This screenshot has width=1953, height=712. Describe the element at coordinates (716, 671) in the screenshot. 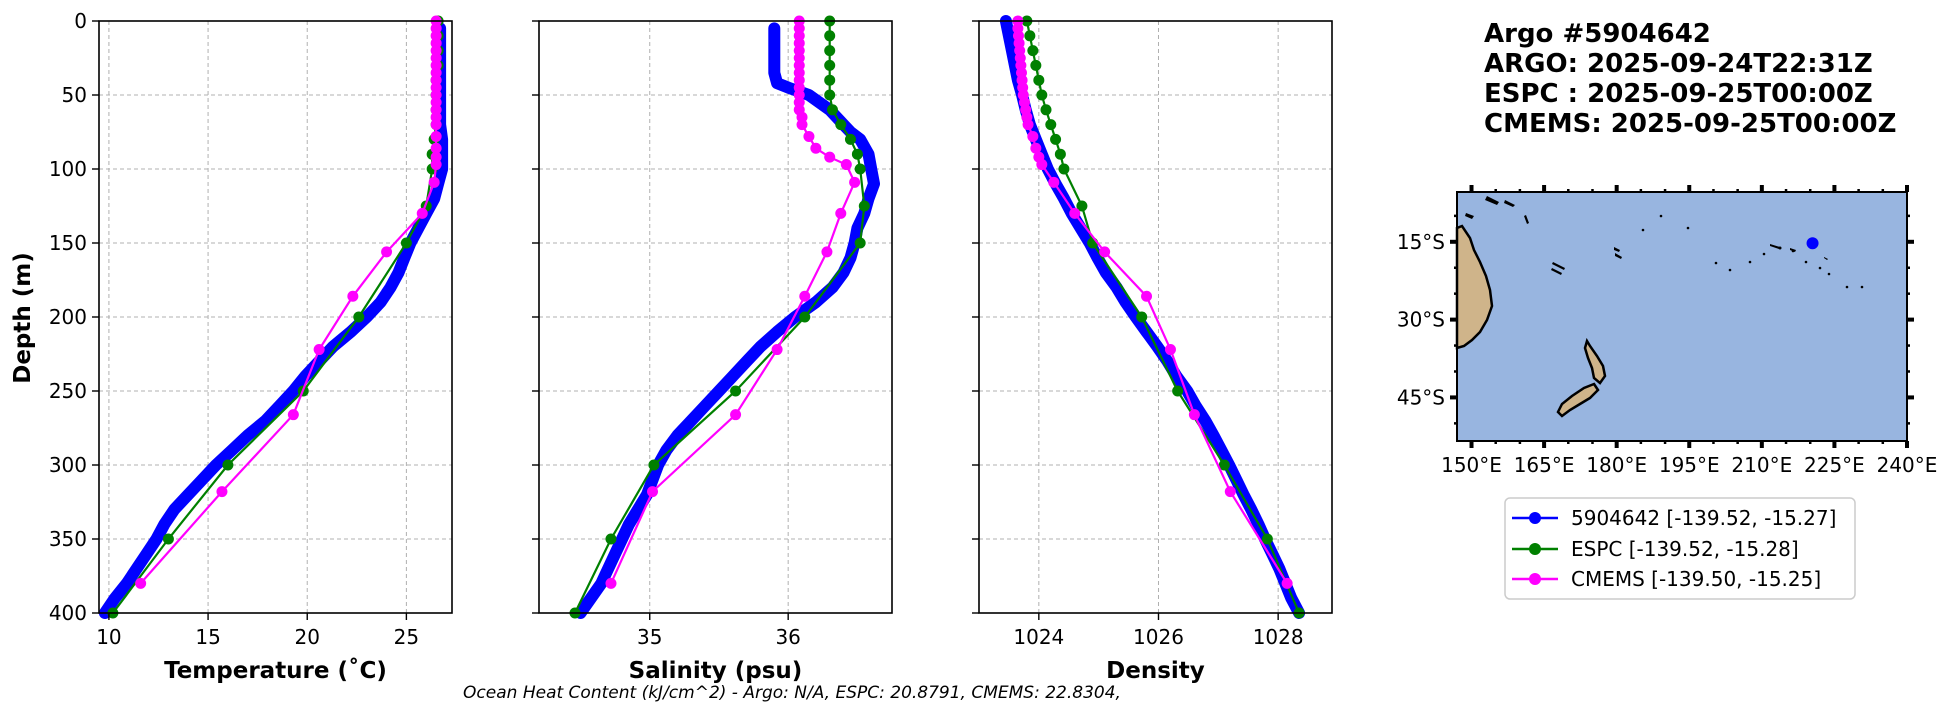

I see `salinity-xlabel: Salinity (psu)` at that location.